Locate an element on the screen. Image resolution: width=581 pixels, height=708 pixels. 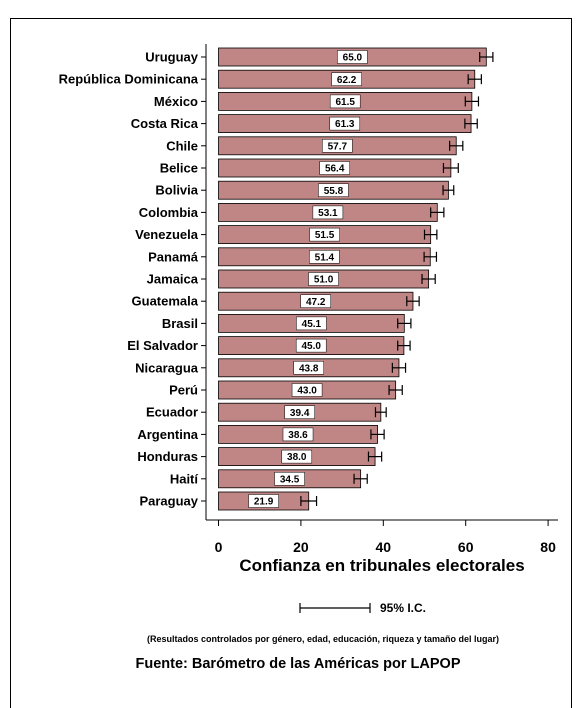
data-label: 51.0 is located at coordinates (324, 280).